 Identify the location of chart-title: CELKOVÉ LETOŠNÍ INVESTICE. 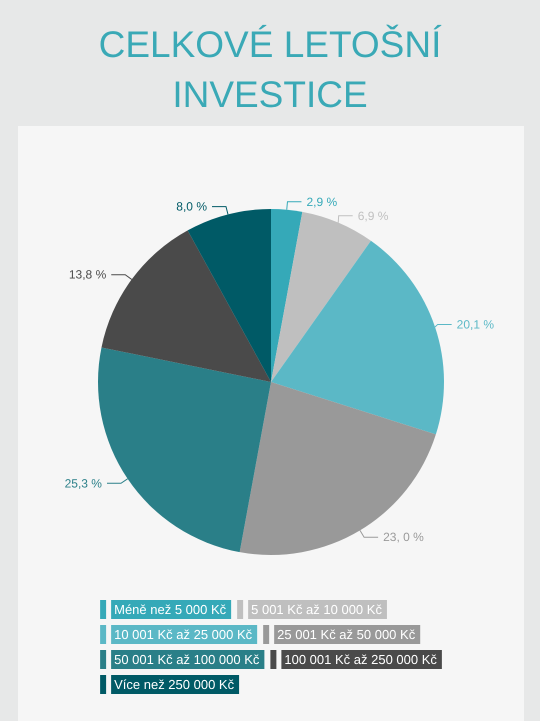
(270, 70).